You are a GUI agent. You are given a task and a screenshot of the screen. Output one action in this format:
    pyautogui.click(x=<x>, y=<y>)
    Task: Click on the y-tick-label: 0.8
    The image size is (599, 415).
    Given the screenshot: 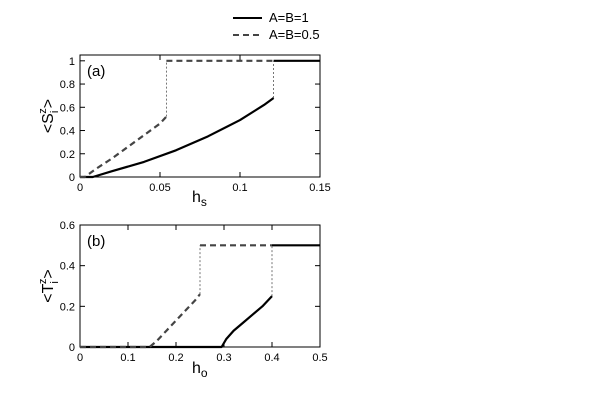 What is the action you would take?
    pyautogui.click(x=67, y=85)
    